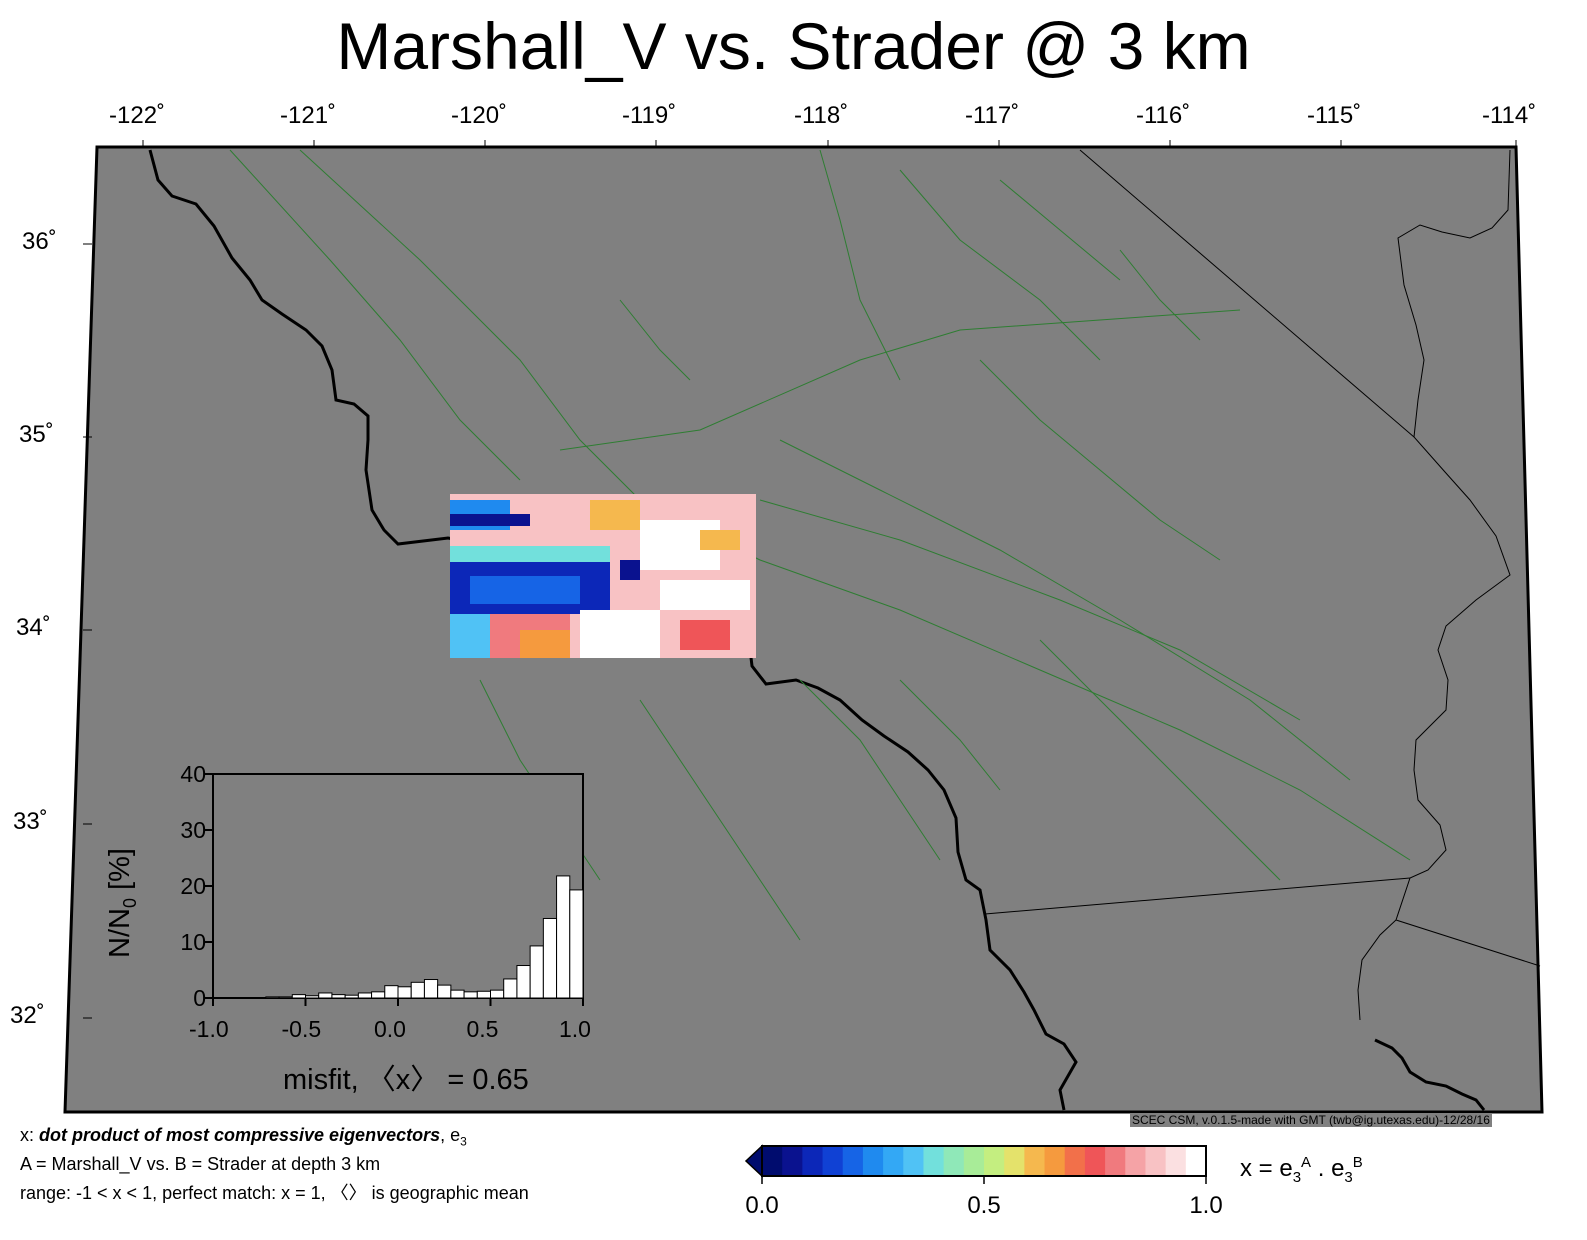 This screenshot has height=1240, width=1587. I want to click on histogram-y-tick-label: 20, so click(193, 886).